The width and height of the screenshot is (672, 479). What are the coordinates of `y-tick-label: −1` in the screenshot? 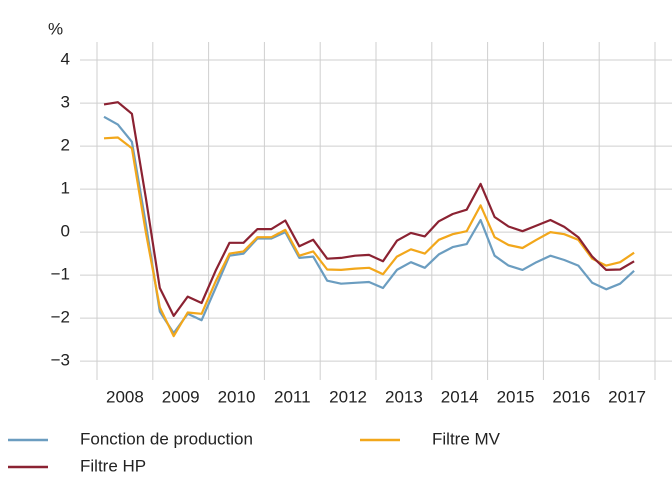 It's located at (60, 274).